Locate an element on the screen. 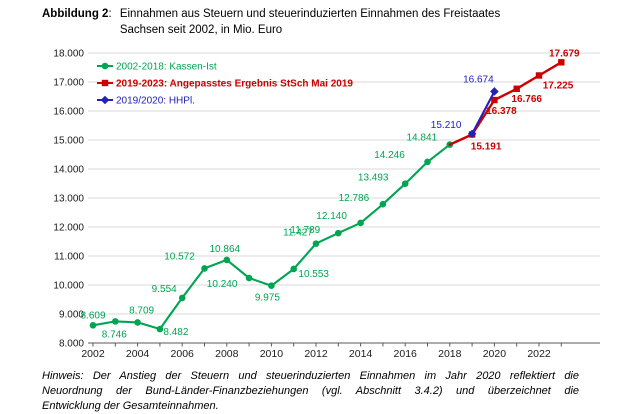  y-tick-label: 9.000 is located at coordinates (71, 315).